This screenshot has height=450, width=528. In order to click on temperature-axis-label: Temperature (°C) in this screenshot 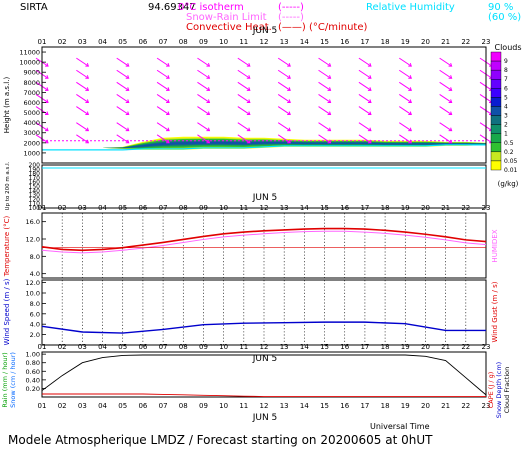, I will do `click(7, 247)`.